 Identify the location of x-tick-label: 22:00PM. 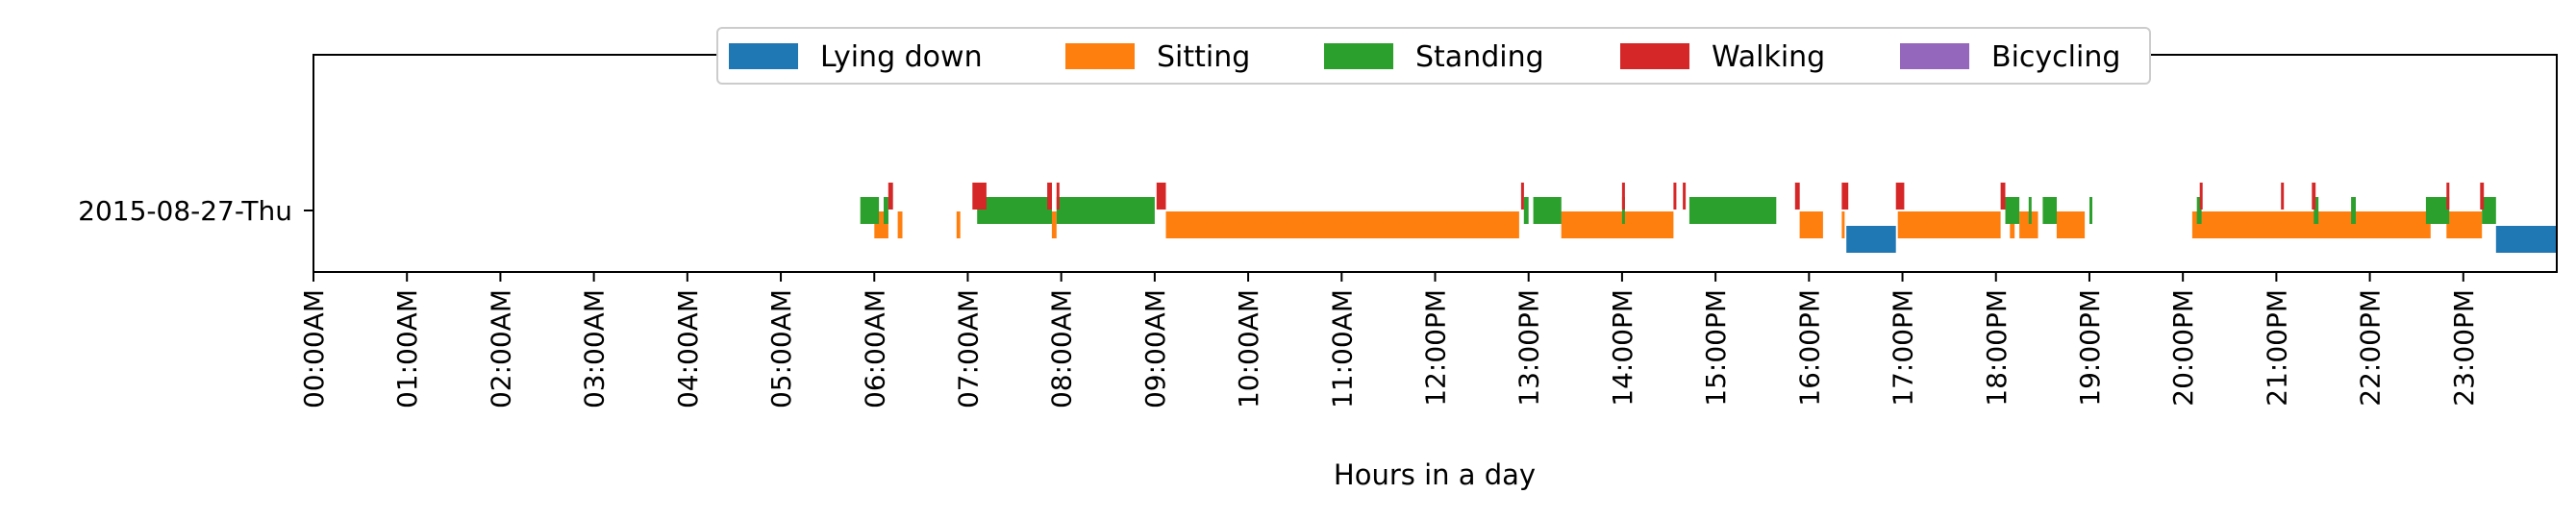
(2371, 348).